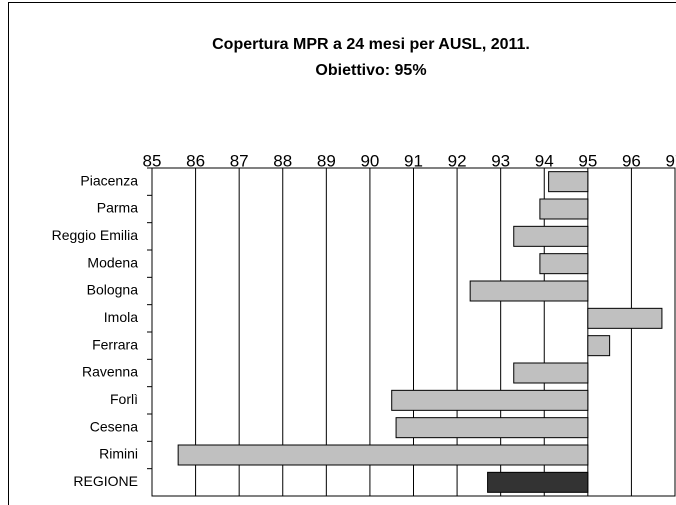 This screenshot has width=676, height=505. What do you see at coordinates (115, 344) in the screenshot?
I see `y-tick-label: Ferrara` at bounding box center [115, 344].